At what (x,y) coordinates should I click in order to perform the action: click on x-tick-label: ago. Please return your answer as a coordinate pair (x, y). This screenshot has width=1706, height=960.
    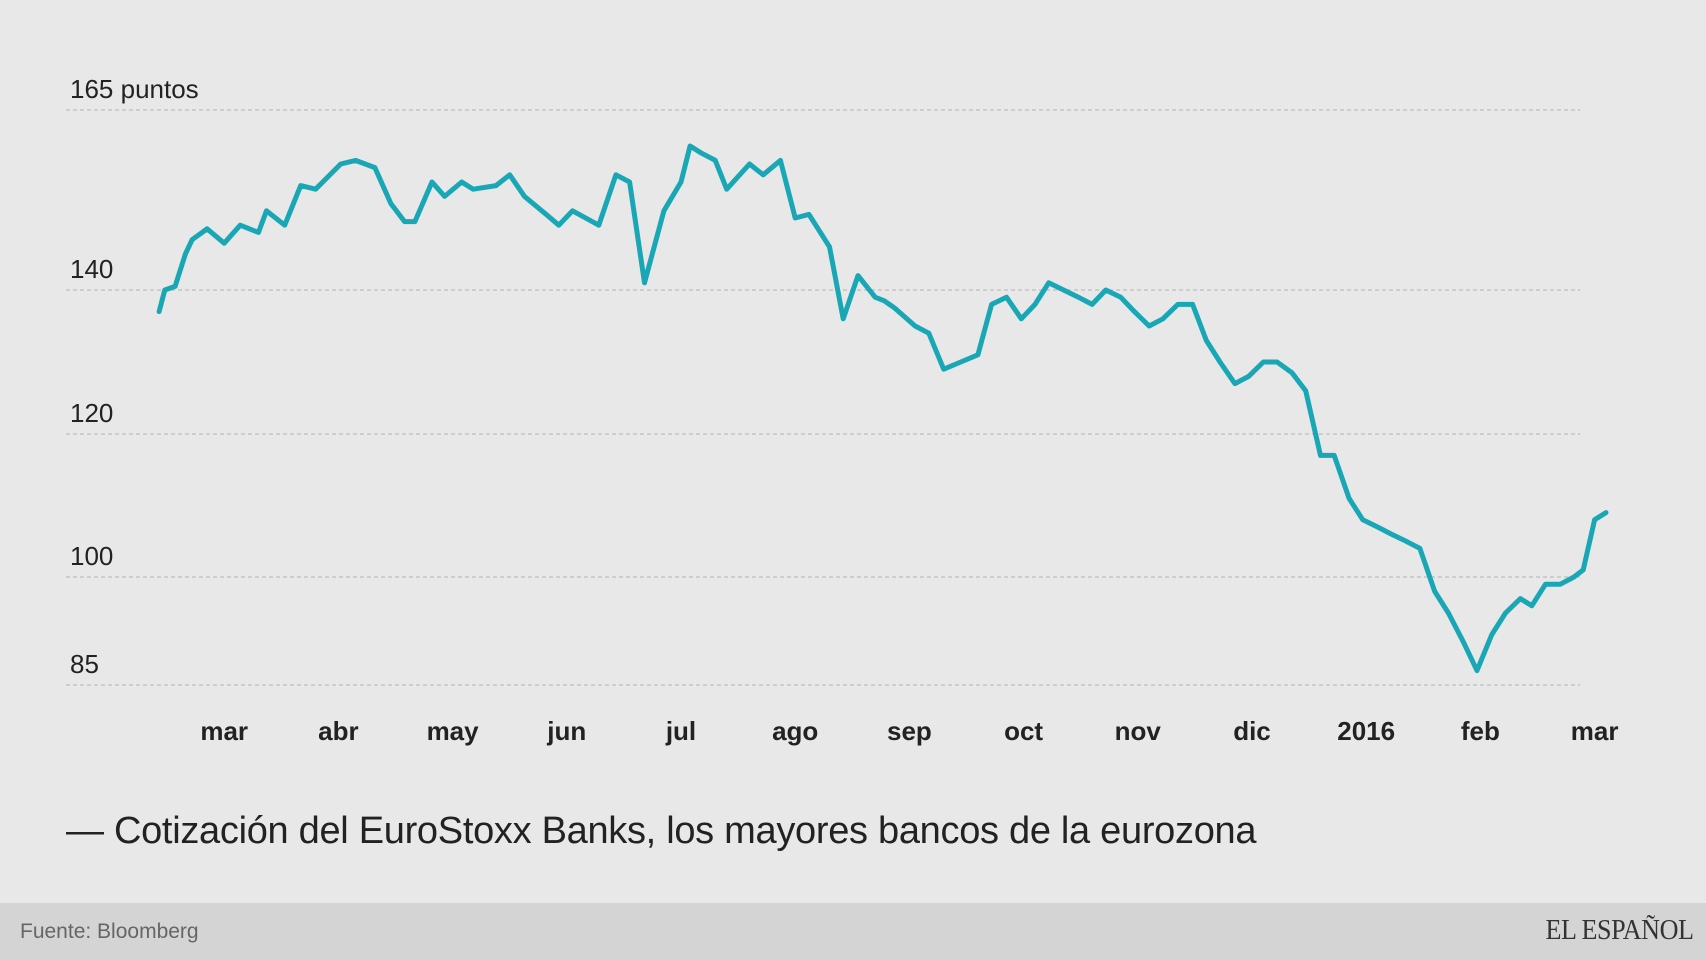
    Looking at the image, I should click on (795, 731).